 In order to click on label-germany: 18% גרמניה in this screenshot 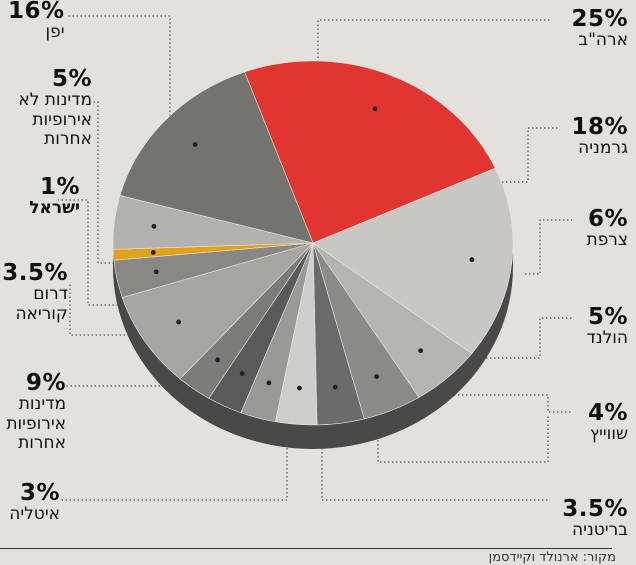, I will do `click(599, 137)`.